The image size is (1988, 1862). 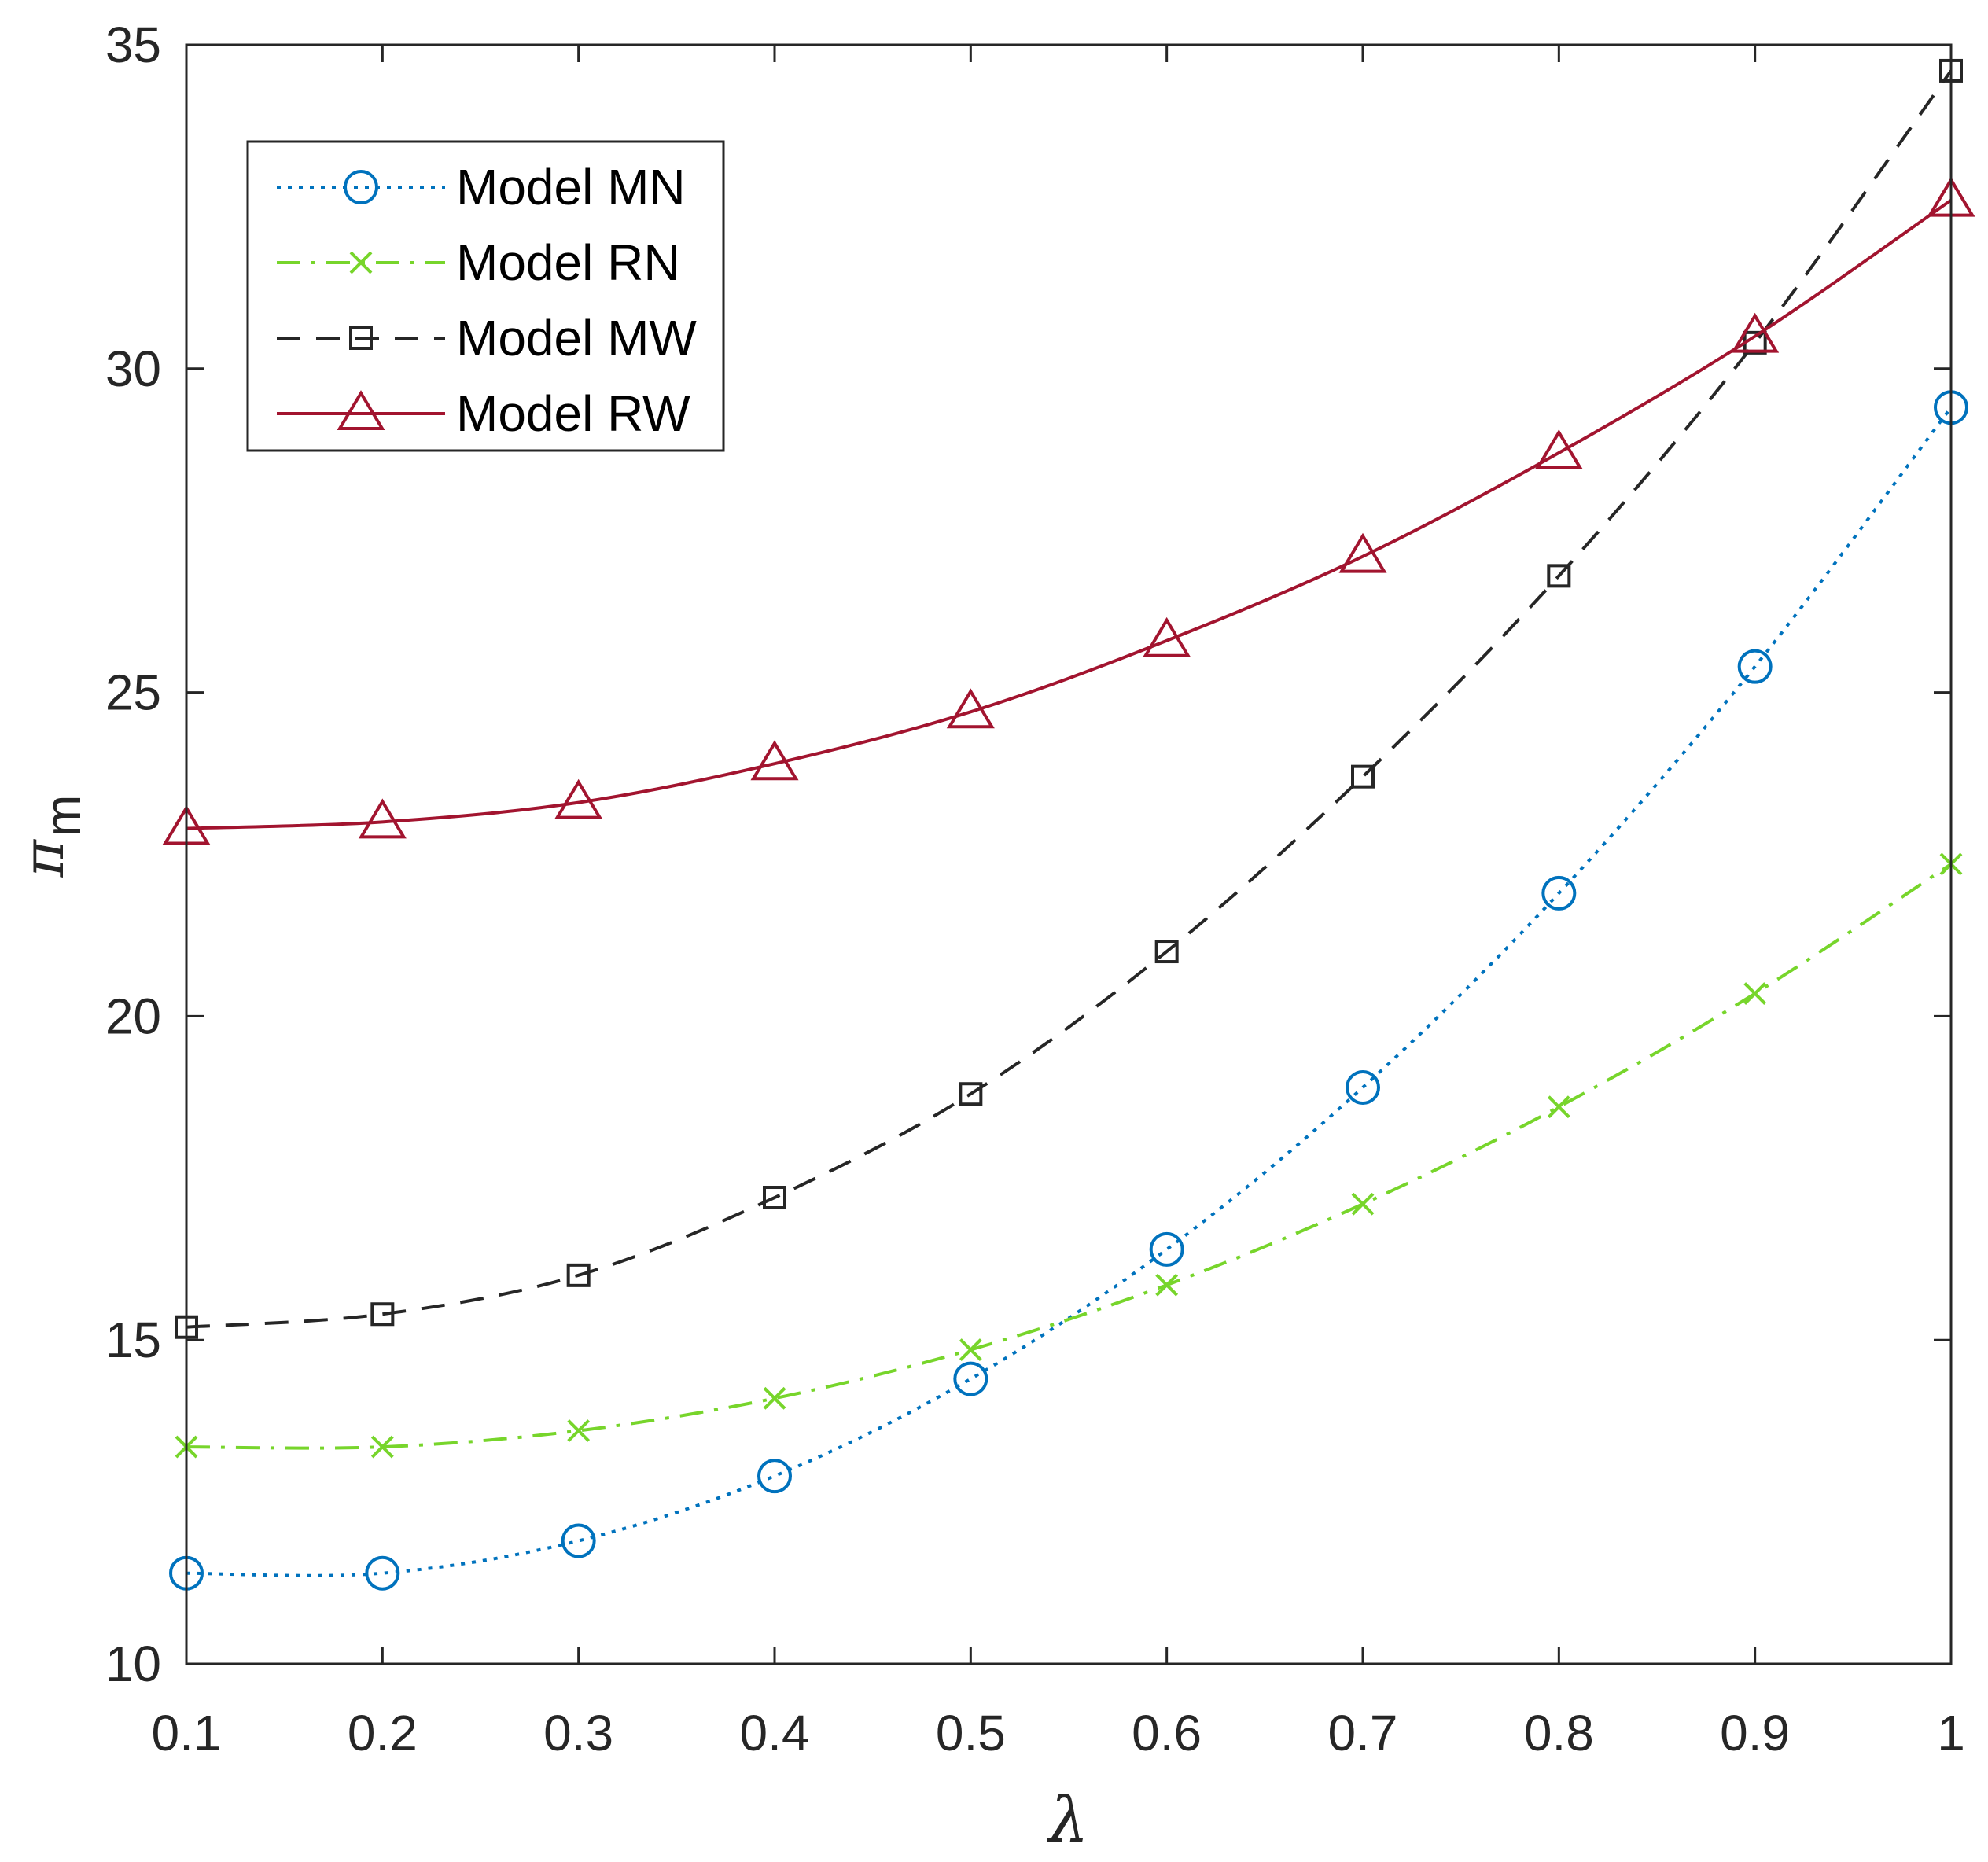 I want to click on y-tick-label-1: 10, so click(x=133, y=1664).